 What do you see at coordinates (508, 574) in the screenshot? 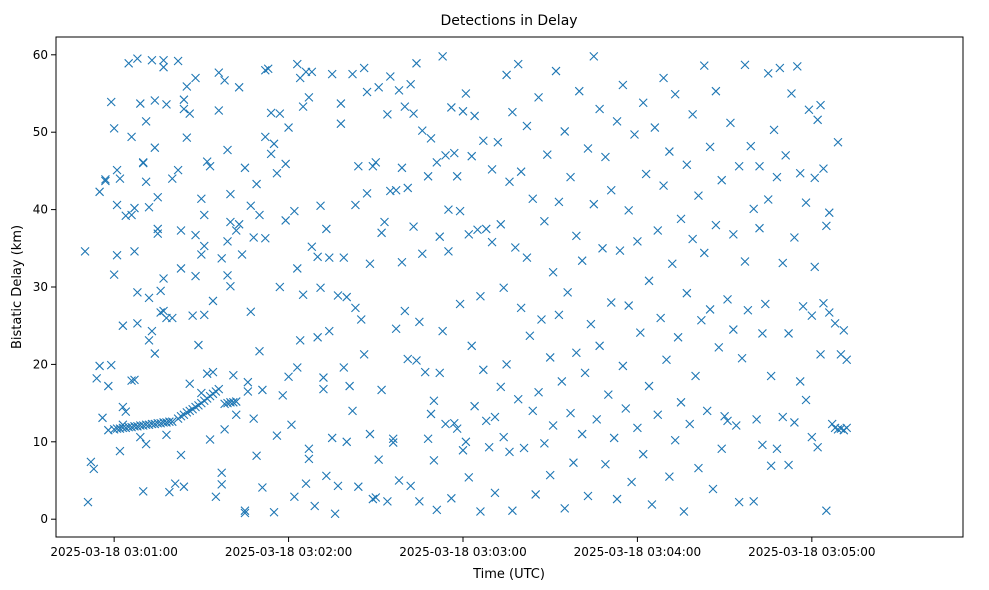
I see `x-axis-label: Time (UTC)` at bounding box center [508, 574].